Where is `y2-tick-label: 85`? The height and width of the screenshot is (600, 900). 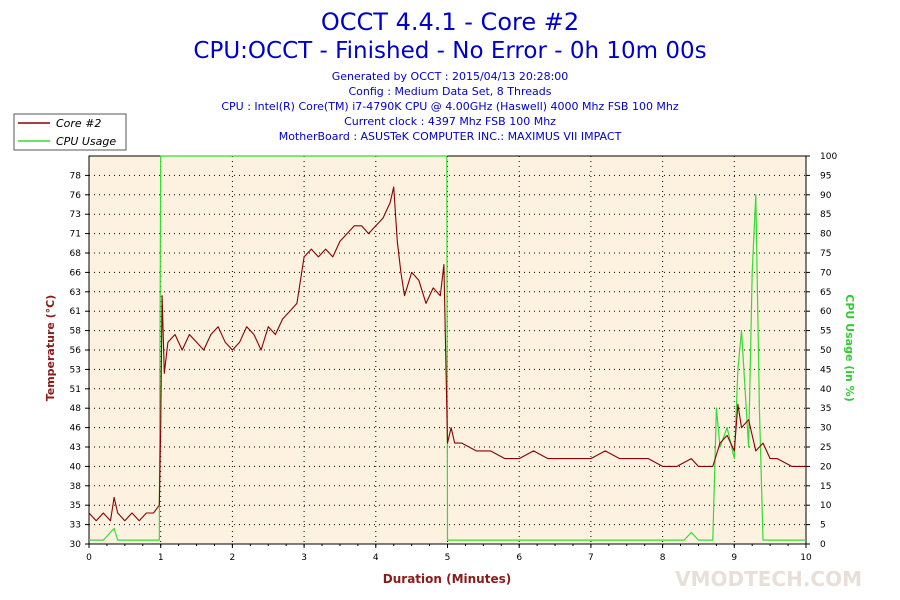 y2-tick-label: 85 is located at coordinates (825, 215).